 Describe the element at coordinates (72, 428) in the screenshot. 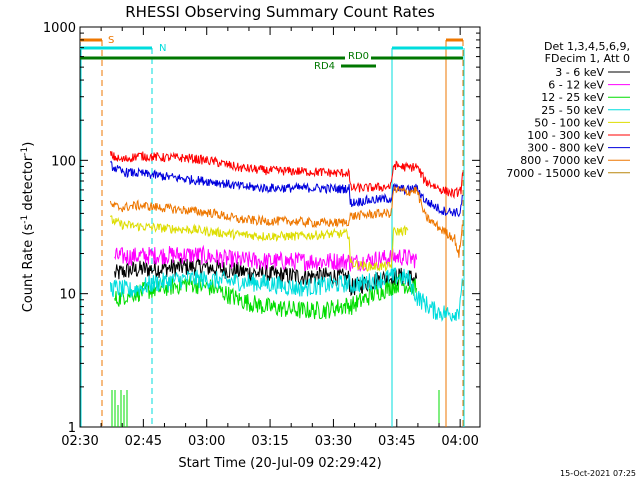

I see `y-tick-label: 1` at that location.